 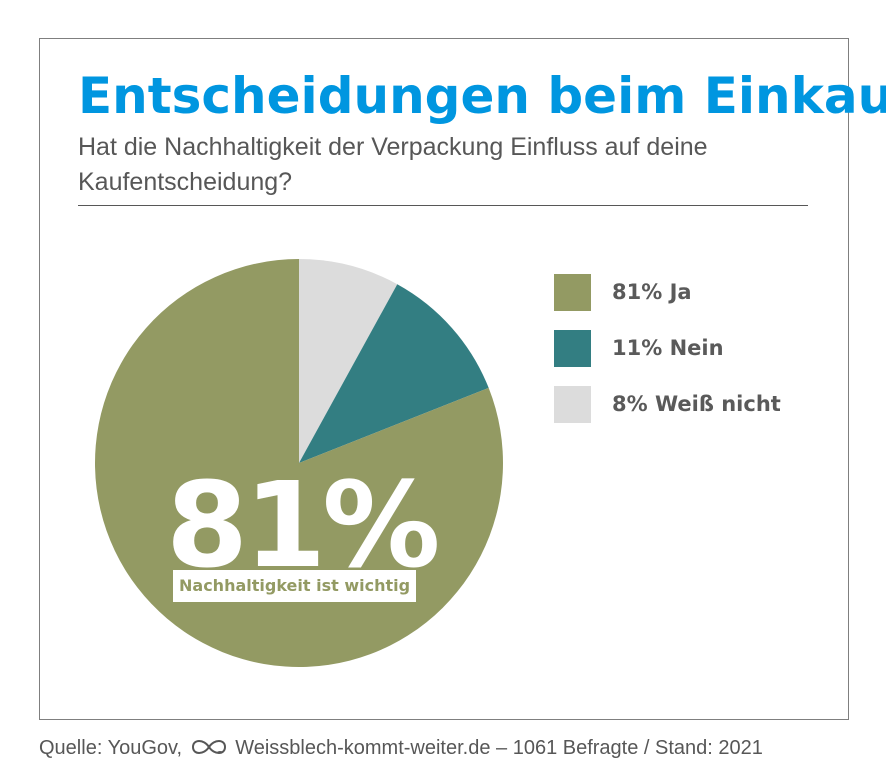 I want to click on pie-slice-11-nein, so click(x=394, y=373).